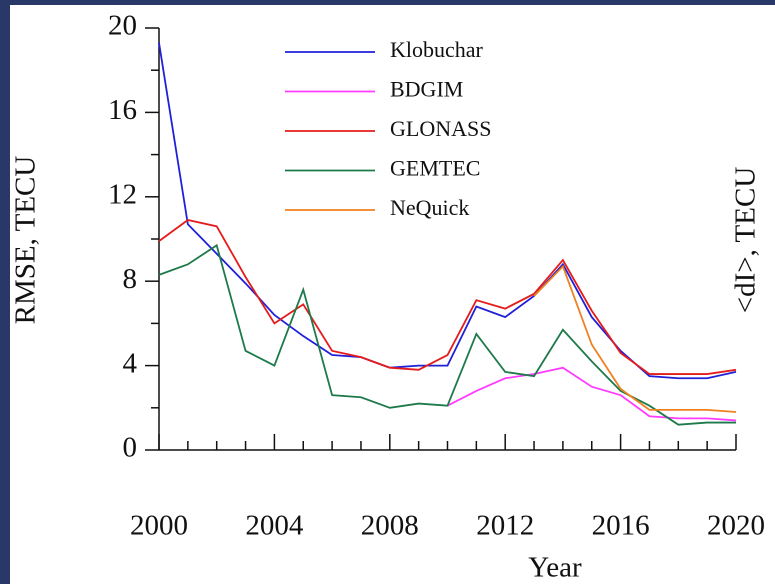 Image resolution: width=775 pixels, height=584 pixels. Describe the element at coordinates (130, 363) in the screenshot. I see `y-tick-label: 4` at that location.